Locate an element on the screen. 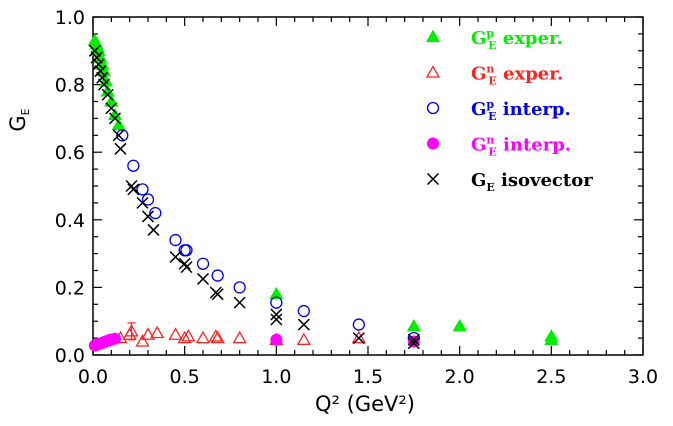  legend-entry-gpe_int: Gp E interp. is located at coordinates (498, 110).